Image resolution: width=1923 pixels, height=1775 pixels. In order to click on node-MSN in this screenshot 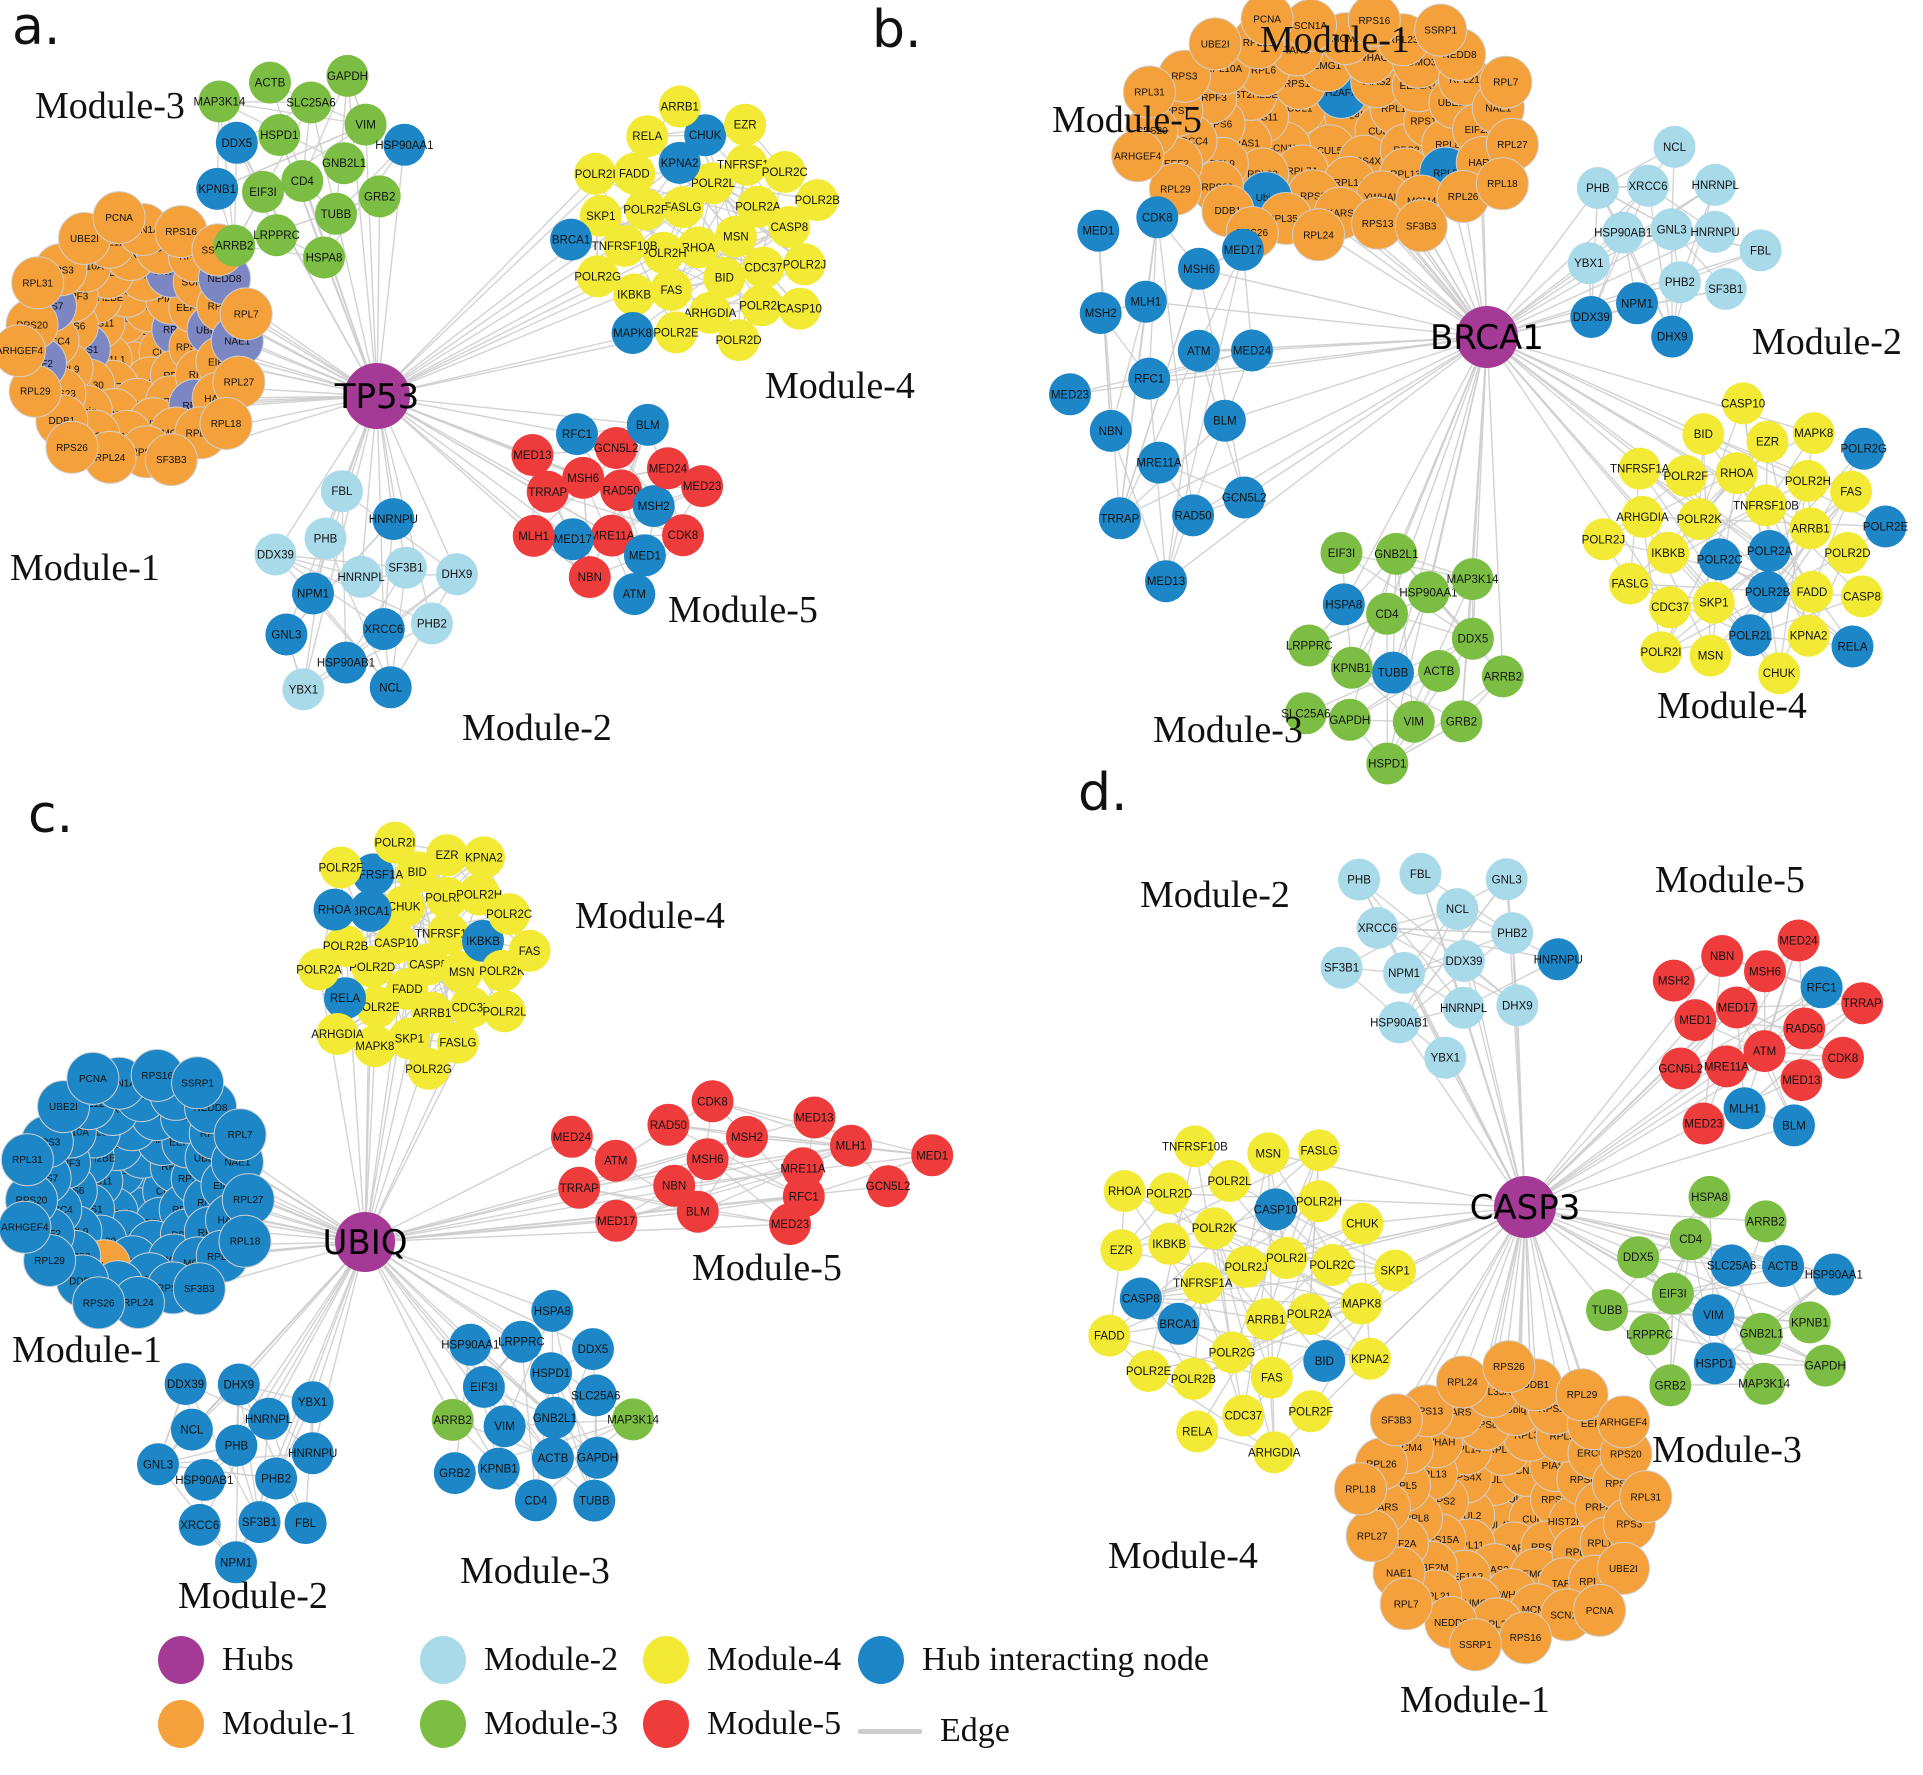, I will do `click(735, 236)`.